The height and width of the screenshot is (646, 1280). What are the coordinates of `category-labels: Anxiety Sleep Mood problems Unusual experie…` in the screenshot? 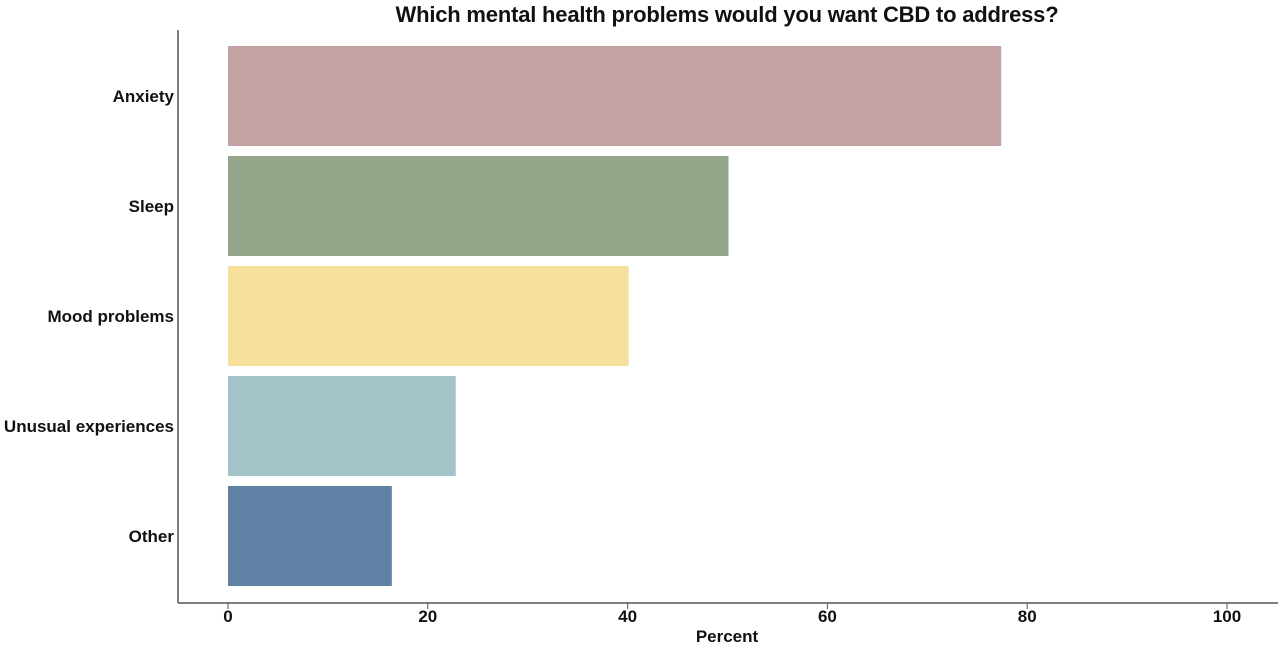 It's located at (89, 316).